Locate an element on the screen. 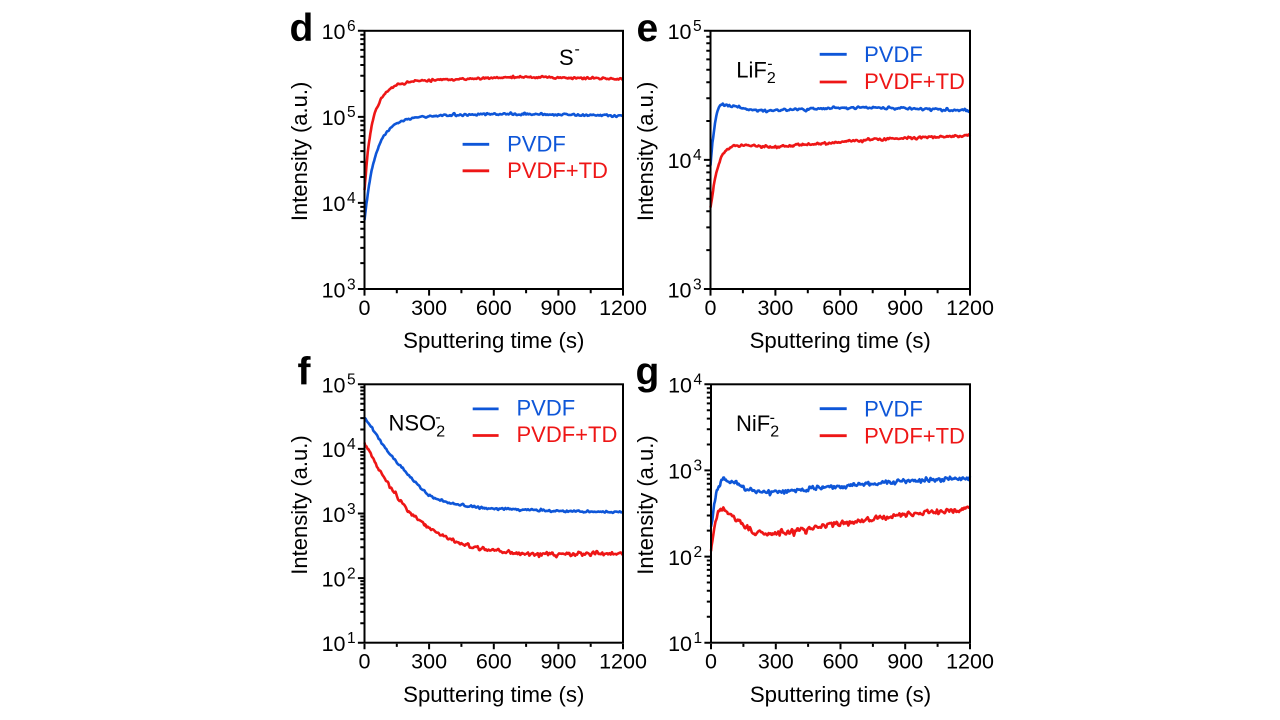 The width and height of the screenshot is (1280, 720). svg-text: g is located at coordinates (648, 372).